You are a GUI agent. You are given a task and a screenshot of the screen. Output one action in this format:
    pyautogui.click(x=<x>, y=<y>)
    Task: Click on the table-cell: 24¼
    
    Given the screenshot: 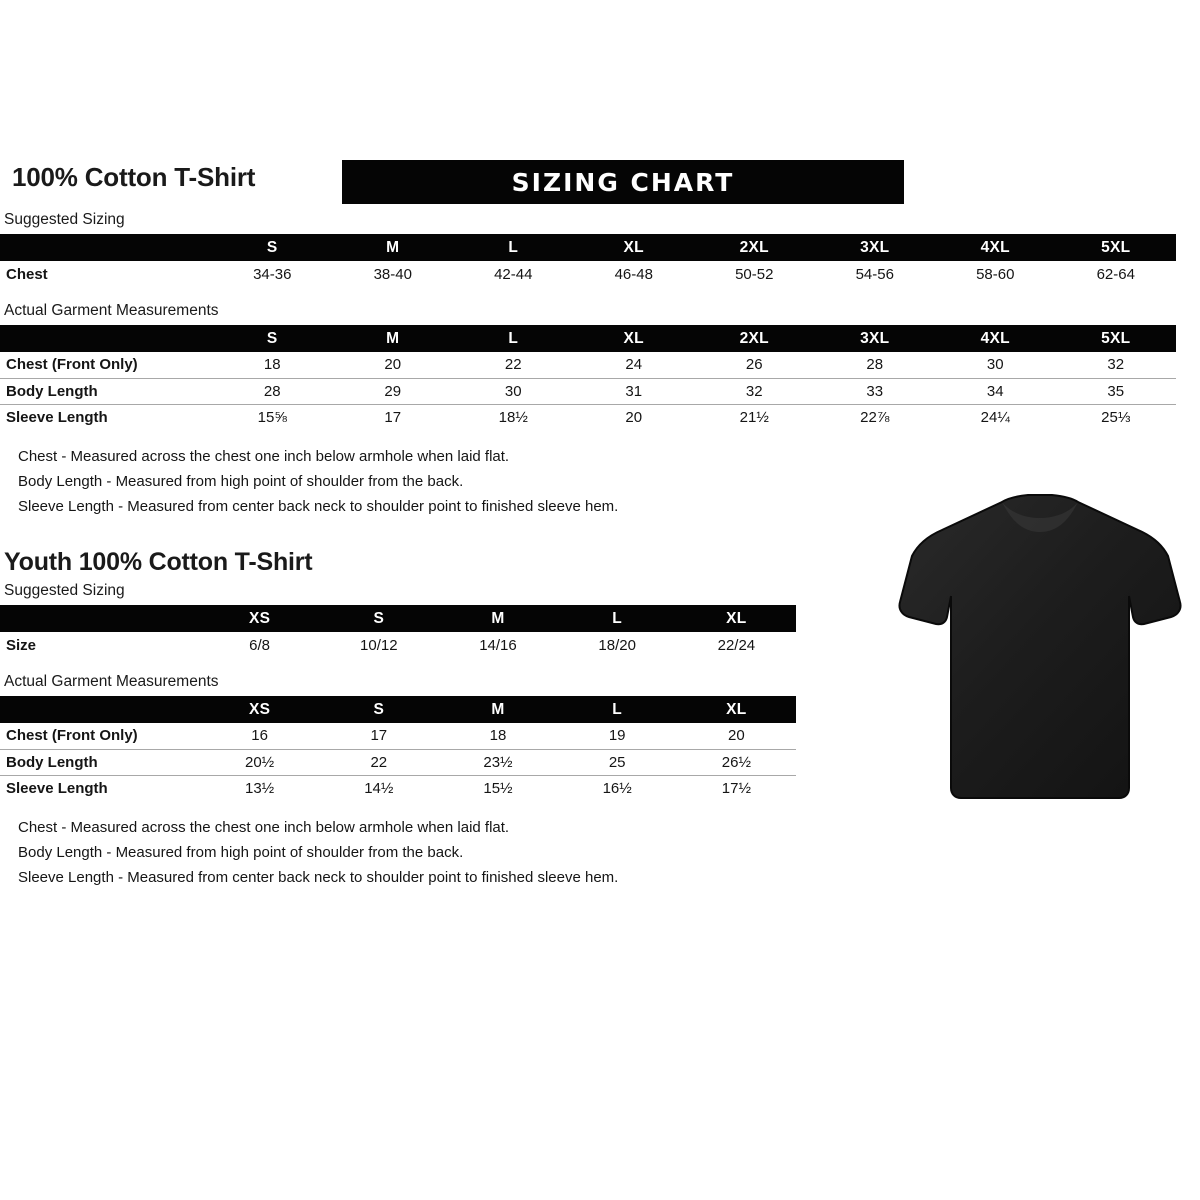 What is the action you would take?
    pyautogui.click(x=995, y=416)
    